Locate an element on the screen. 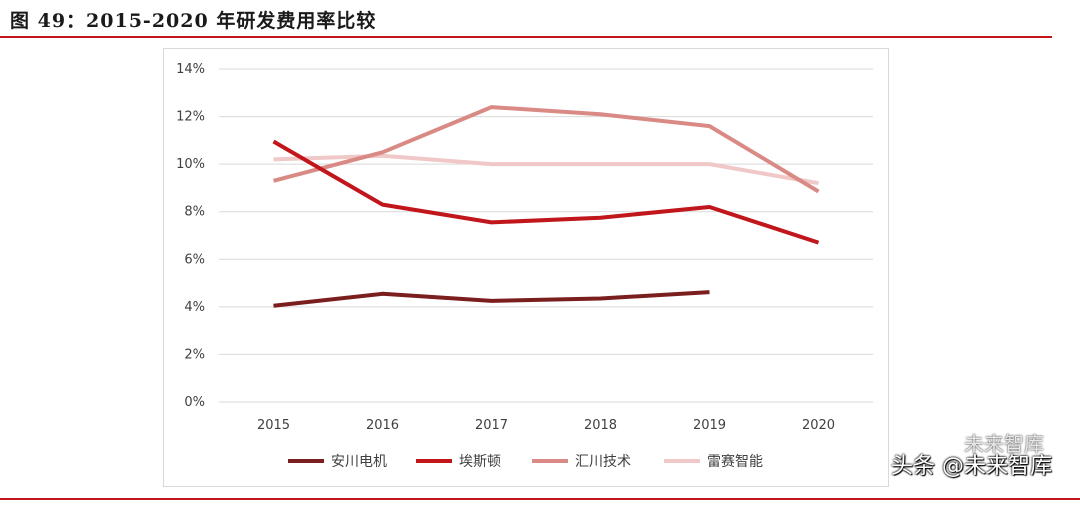 The height and width of the screenshot is (511, 1080). x-tick-label: 2017 is located at coordinates (491, 425).